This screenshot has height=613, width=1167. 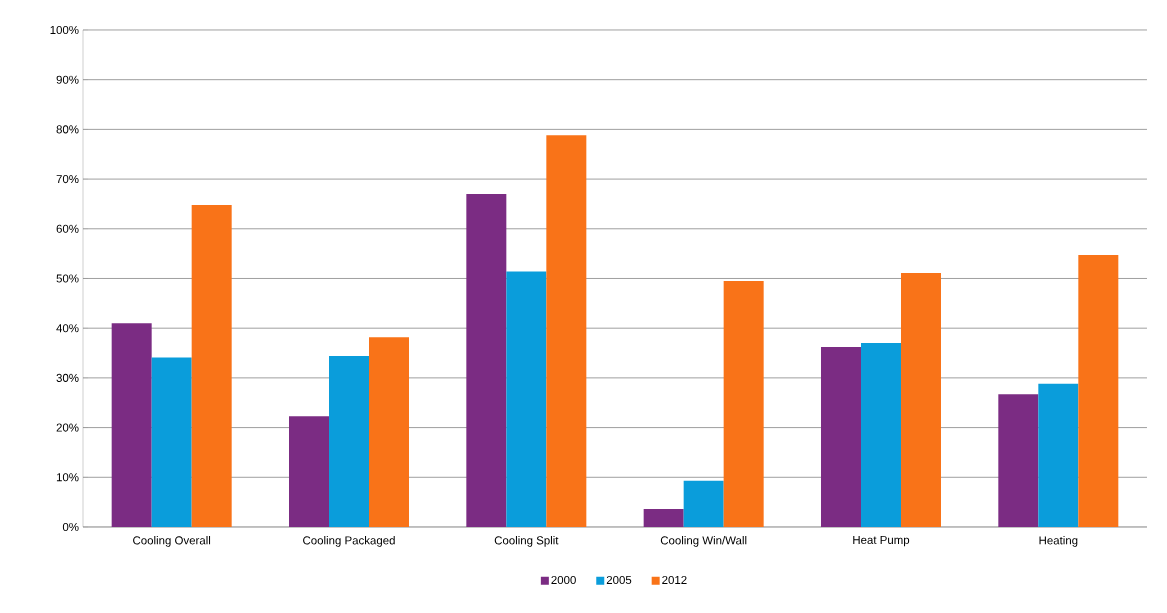 I want to click on y-tick-label: 60%, so click(x=67, y=228).